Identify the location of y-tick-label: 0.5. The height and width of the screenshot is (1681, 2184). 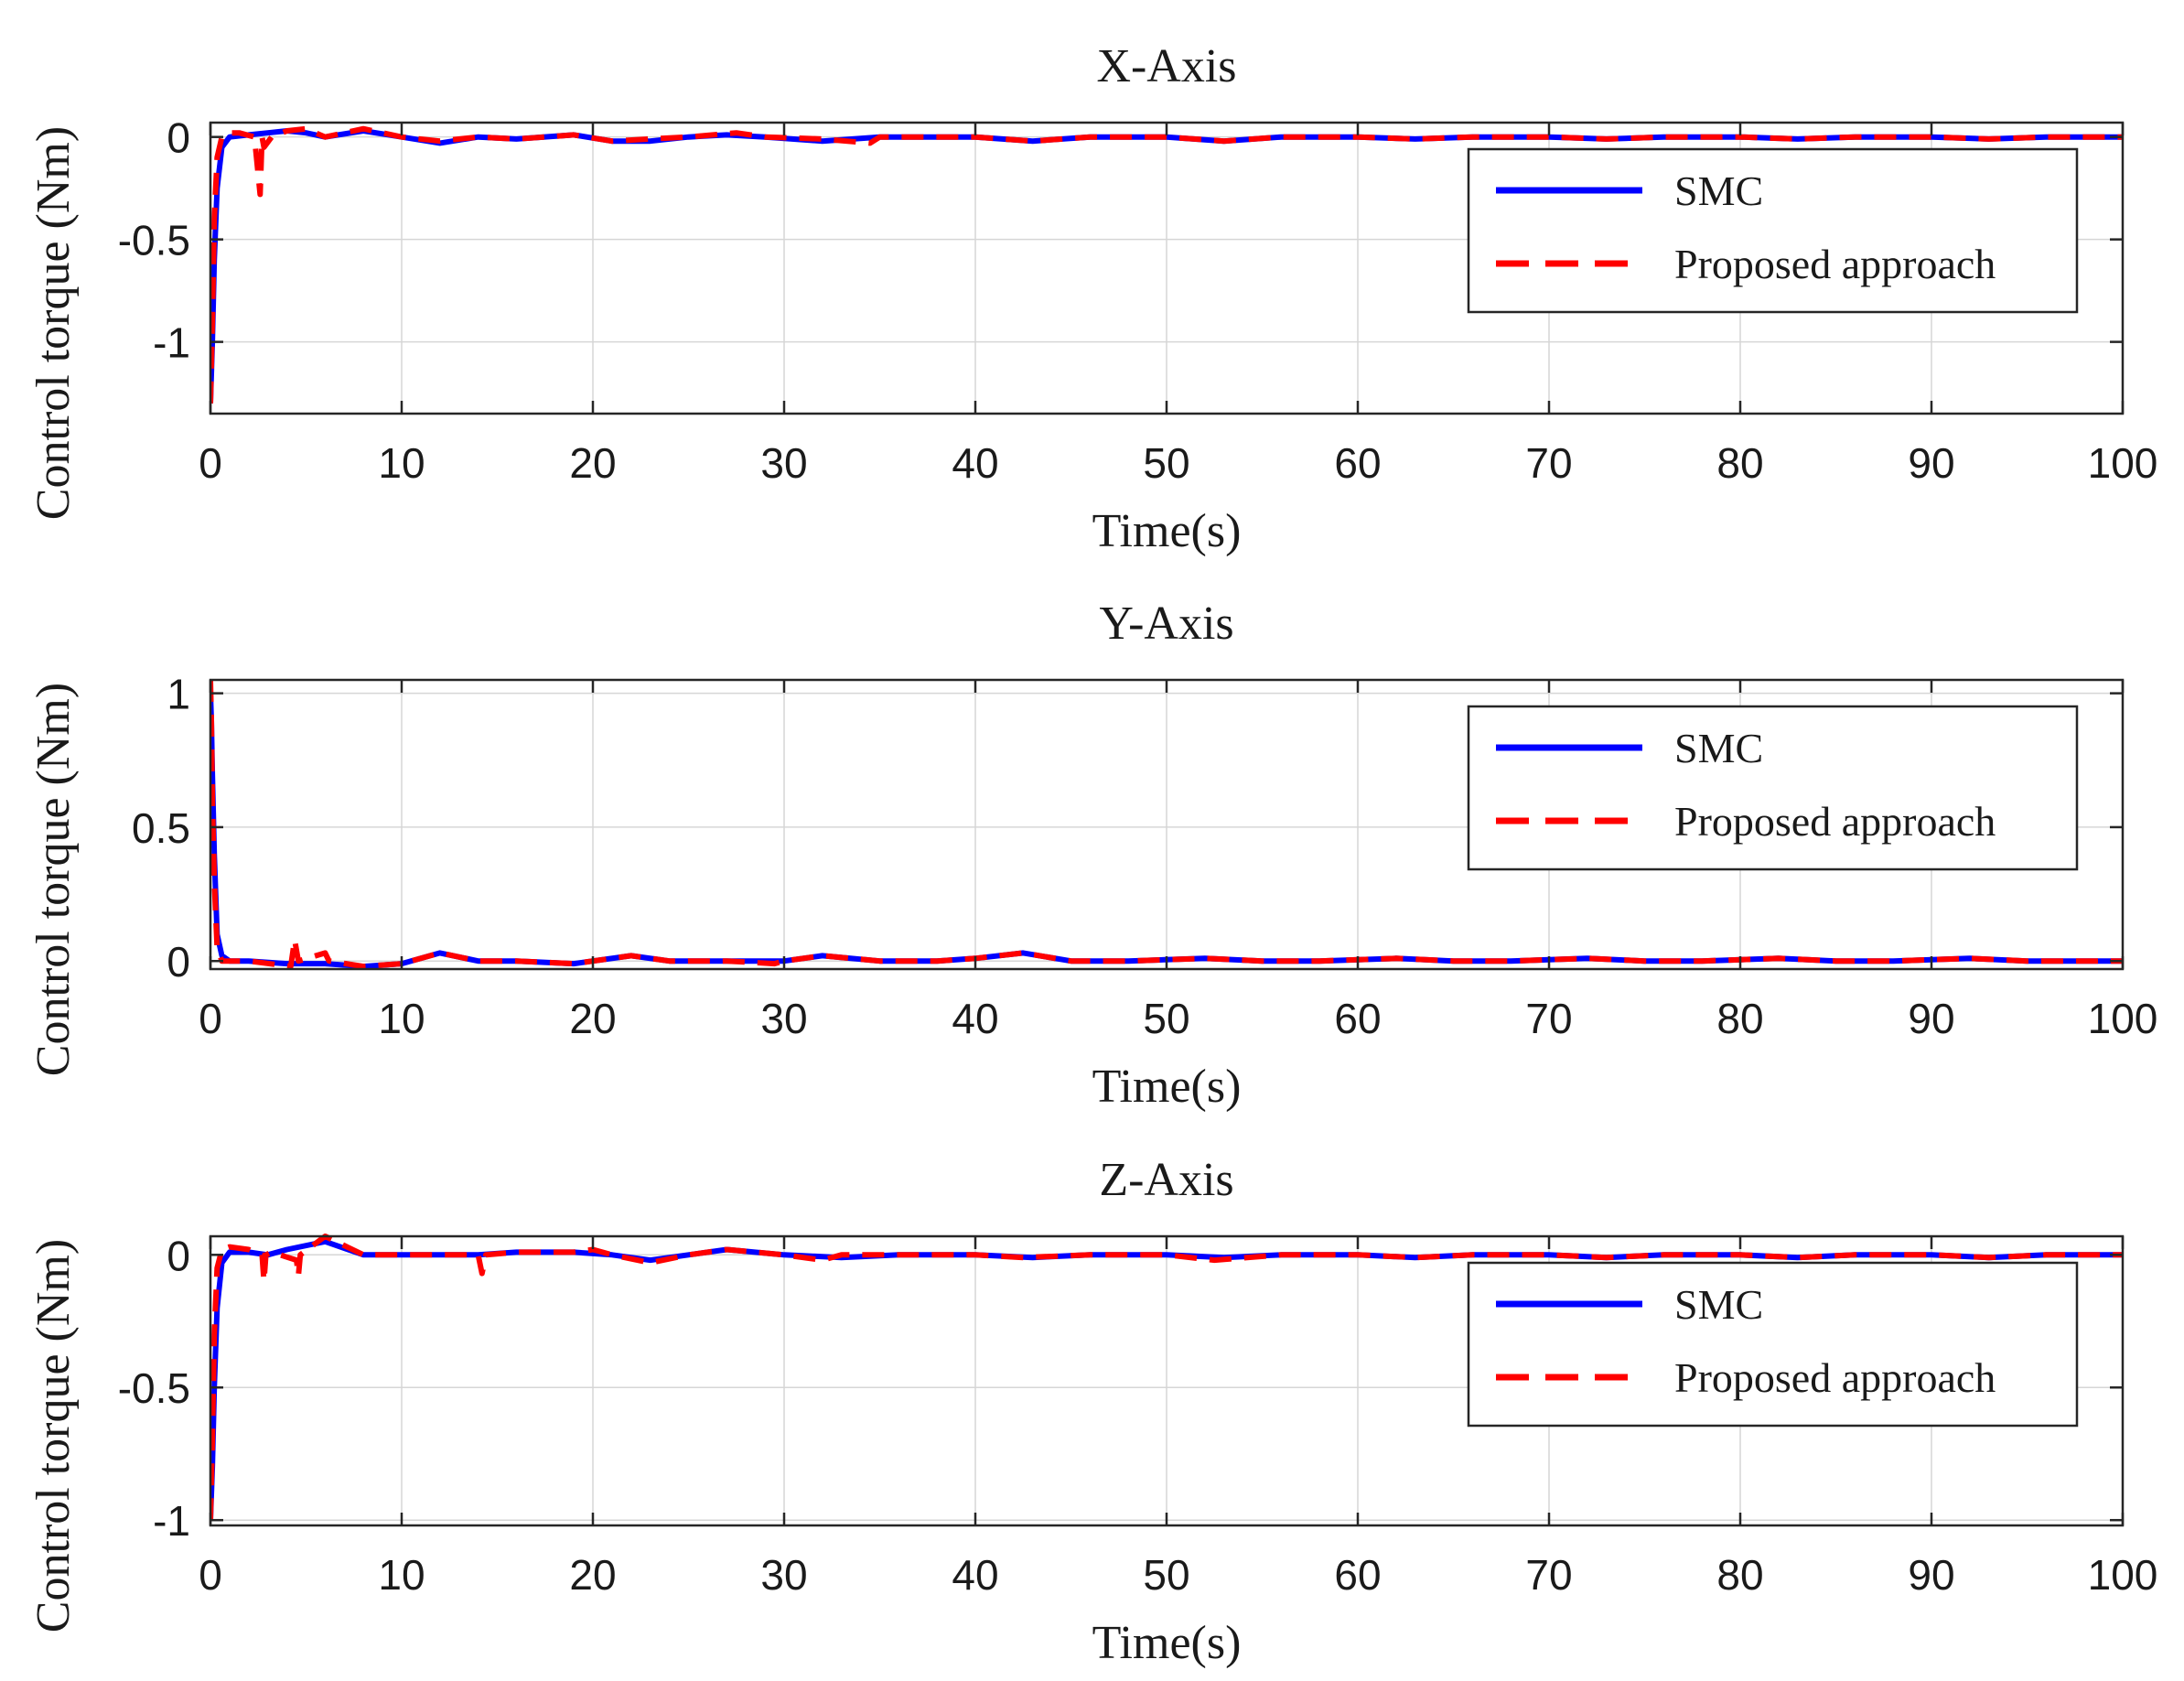
(161, 828).